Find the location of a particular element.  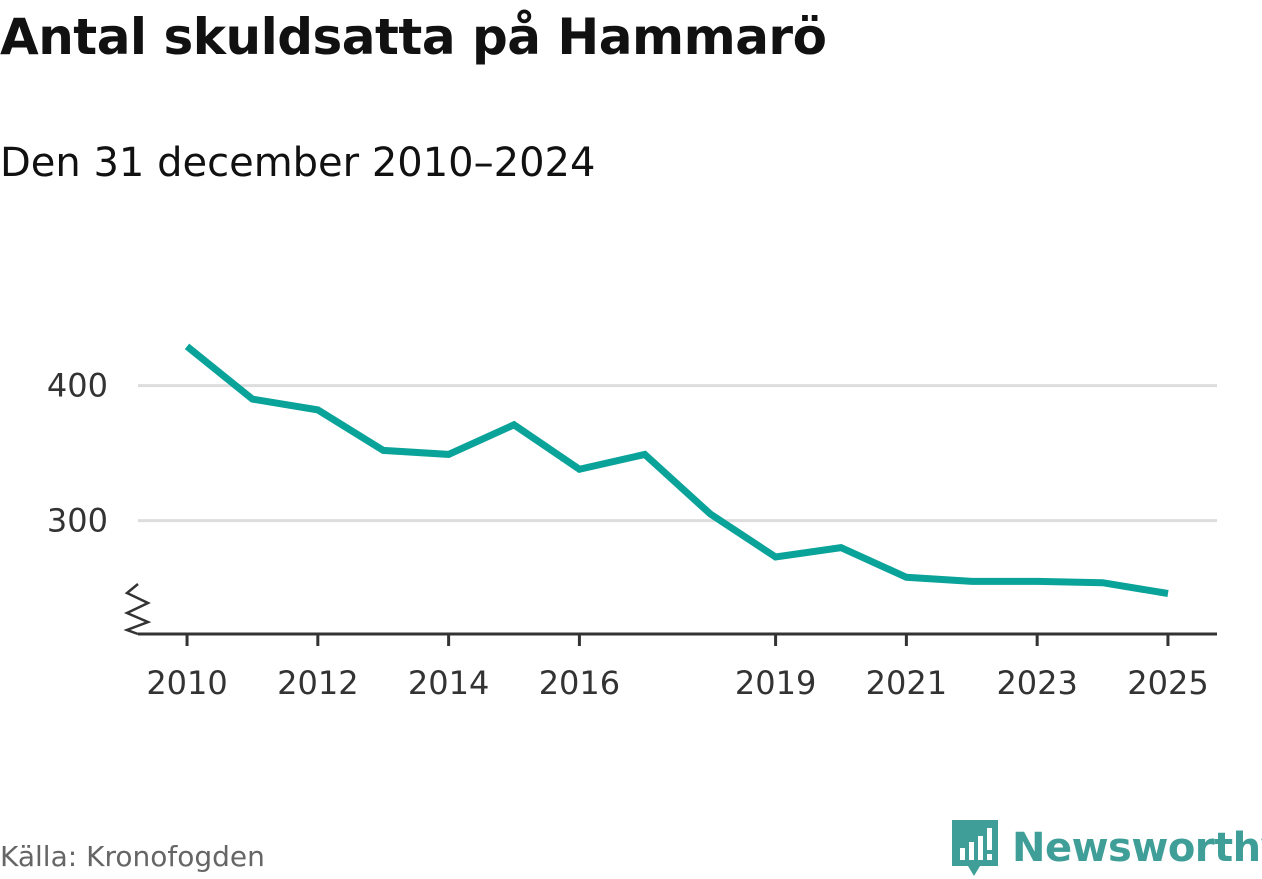

x-tick-label-2014: 2014 is located at coordinates (448, 683).